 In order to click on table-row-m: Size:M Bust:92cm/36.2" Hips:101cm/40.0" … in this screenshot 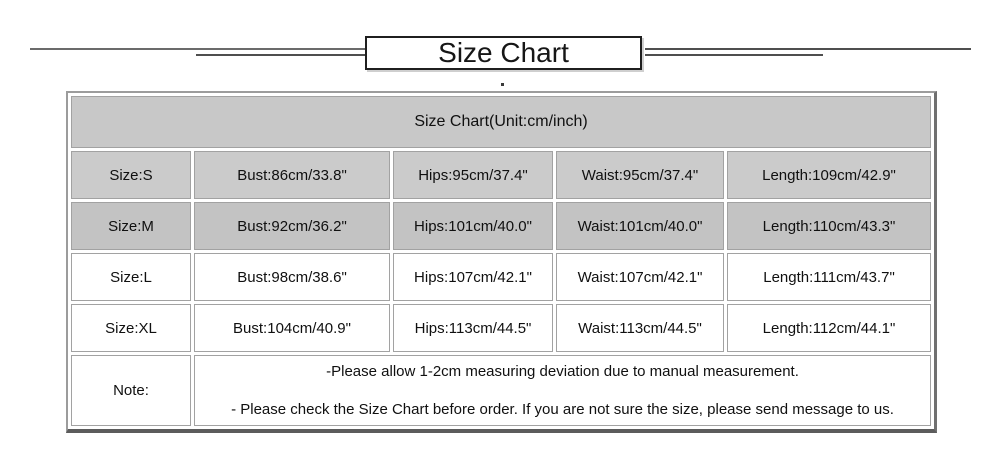, I will do `click(501, 226)`.